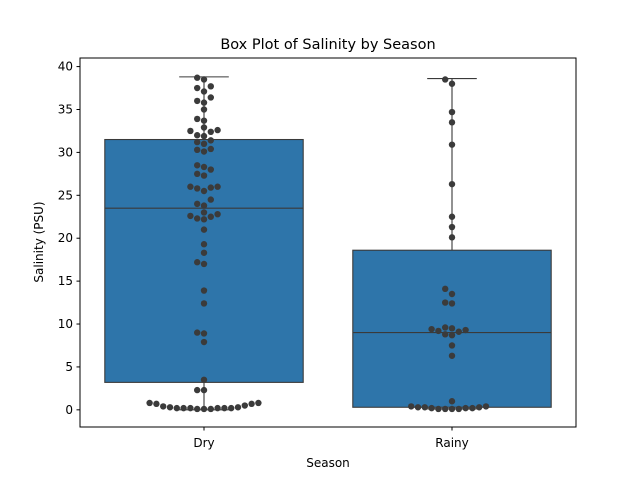 This screenshot has width=640, height=480. Describe the element at coordinates (203, 443) in the screenshot. I see `x-tick-label-dry: Dry` at that location.